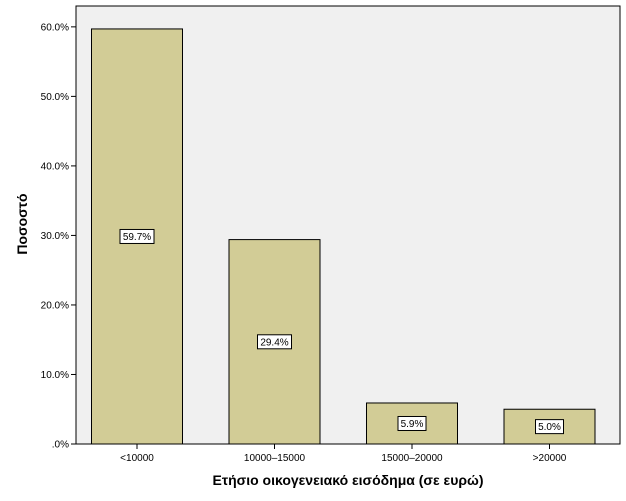 The height and width of the screenshot is (501, 626). What do you see at coordinates (412, 458) in the screenshot?
I see `x-tick-label: 15000–20000` at bounding box center [412, 458].